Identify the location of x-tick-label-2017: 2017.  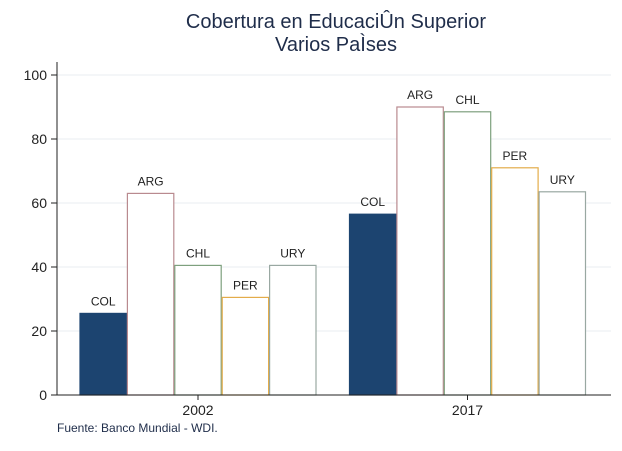
(467, 410).